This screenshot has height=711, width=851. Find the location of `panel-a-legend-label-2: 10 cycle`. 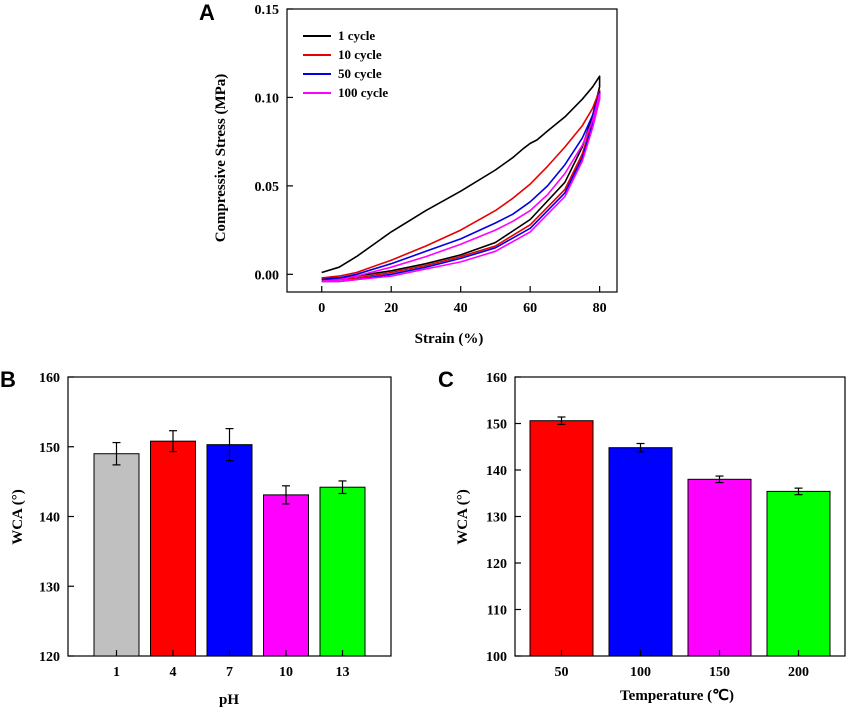

panel-a-legend-label-2: 10 cycle is located at coordinates (360, 54).